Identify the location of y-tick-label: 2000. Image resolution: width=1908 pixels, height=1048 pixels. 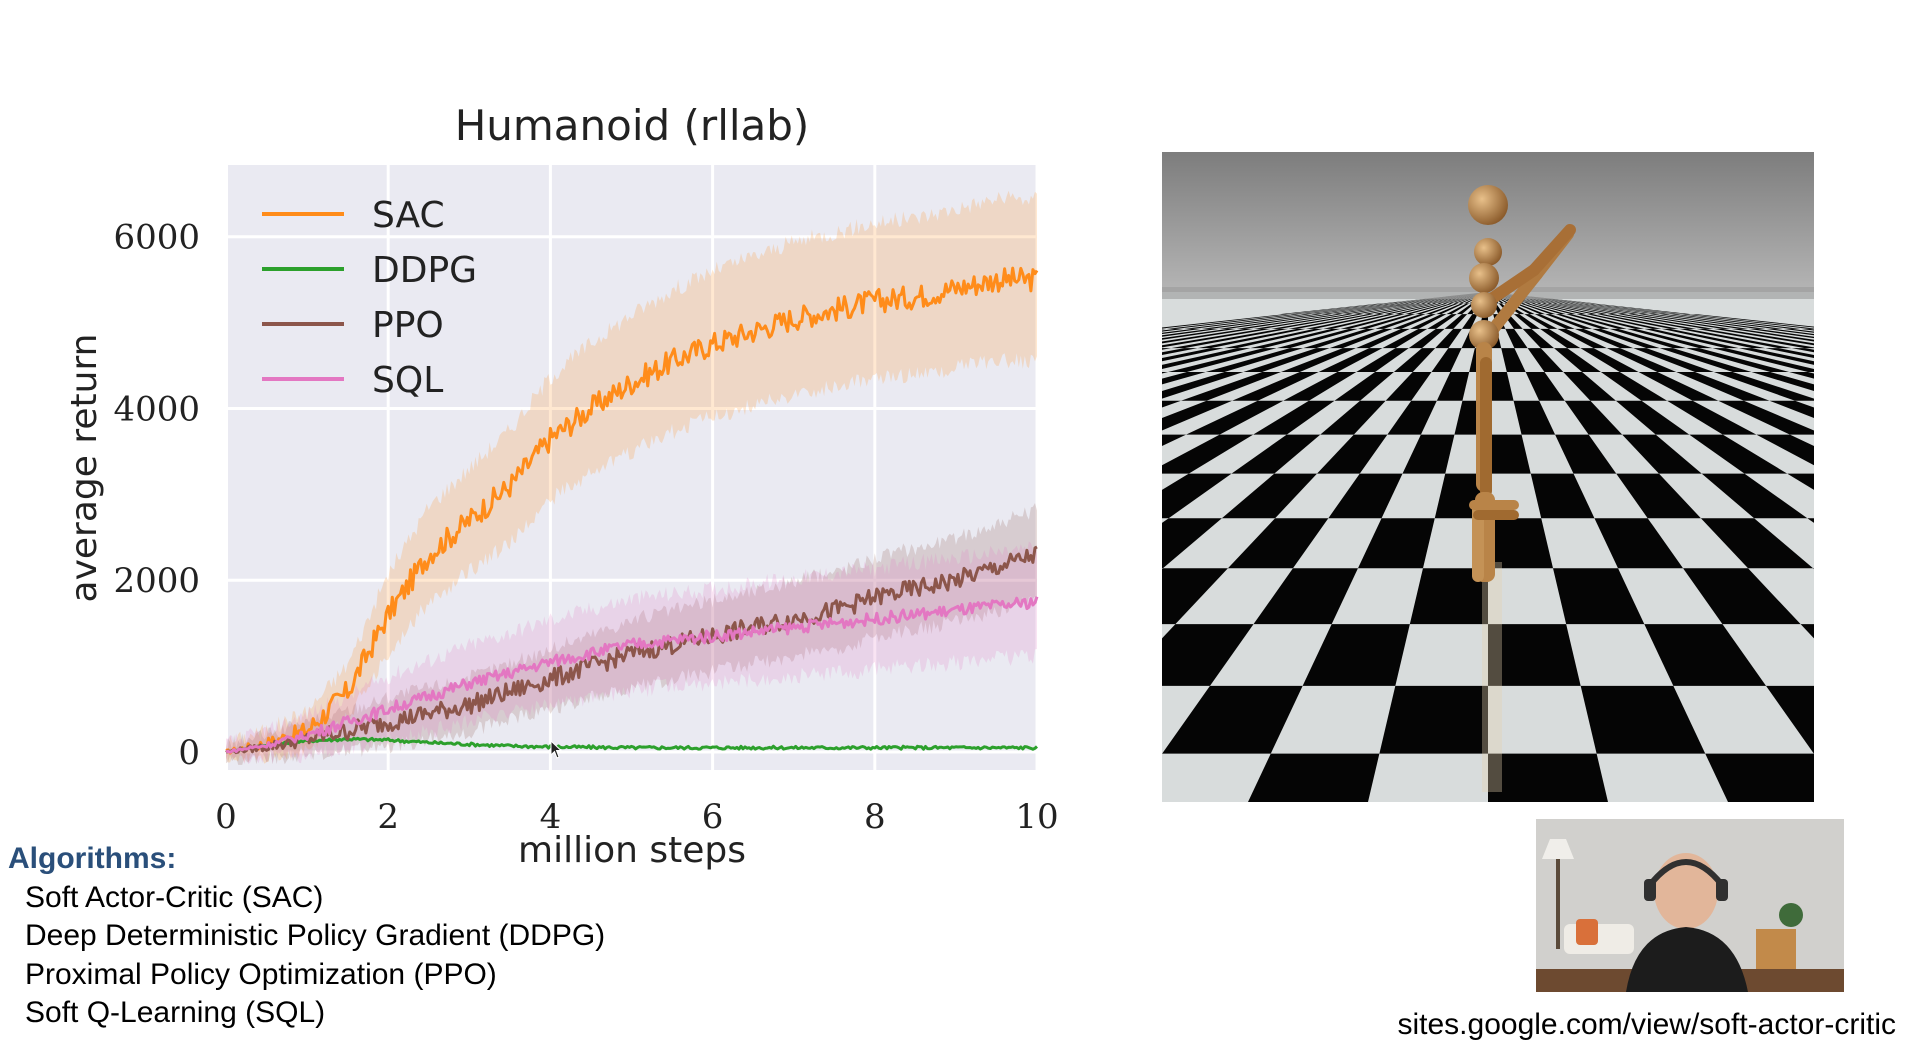
(156, 581).